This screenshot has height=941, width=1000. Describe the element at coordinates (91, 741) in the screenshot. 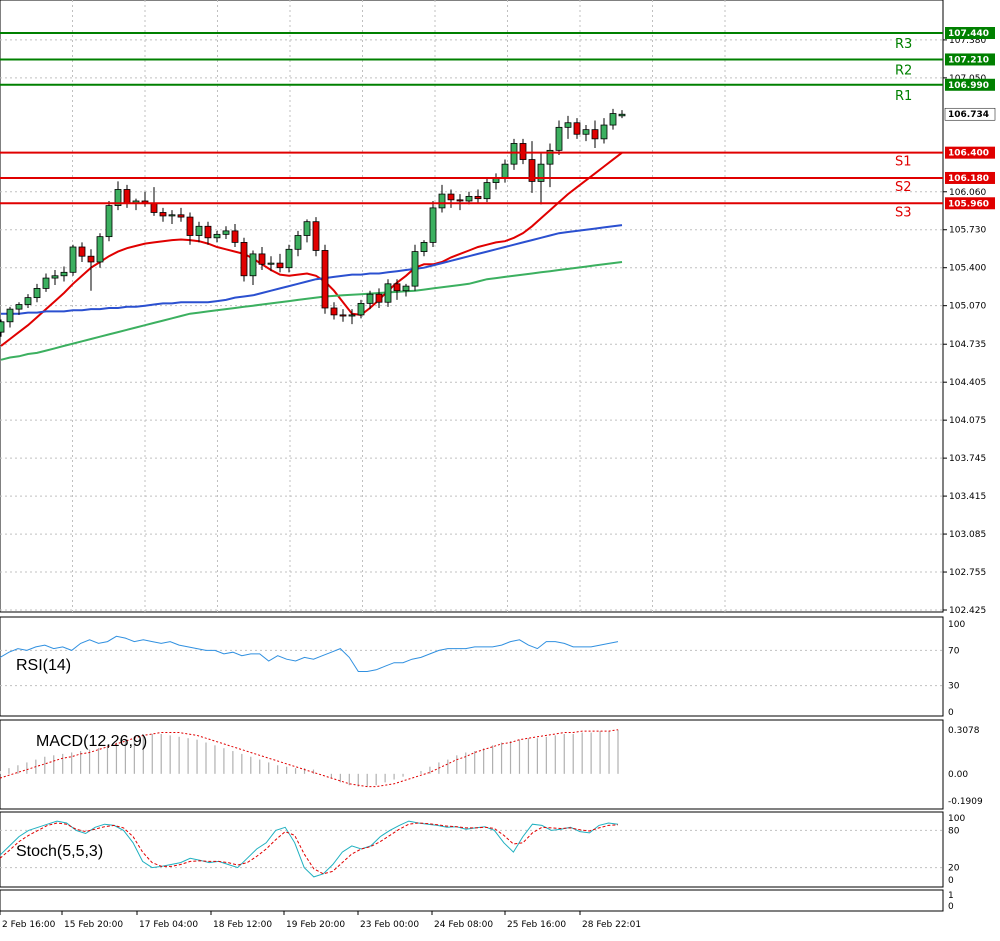

I see `macd-label: MACD(12,26,9)` at that location.